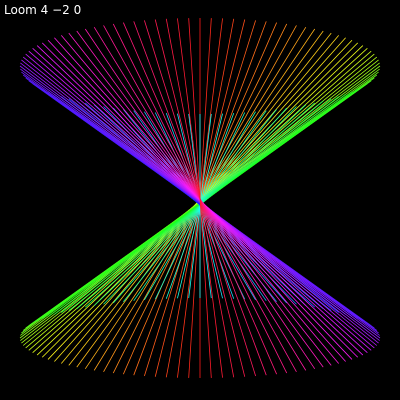 This screenshot has height=400, width=400. Describe the element at coordinates (200, 198) in the screenshot. I see `loom-string` at that location.